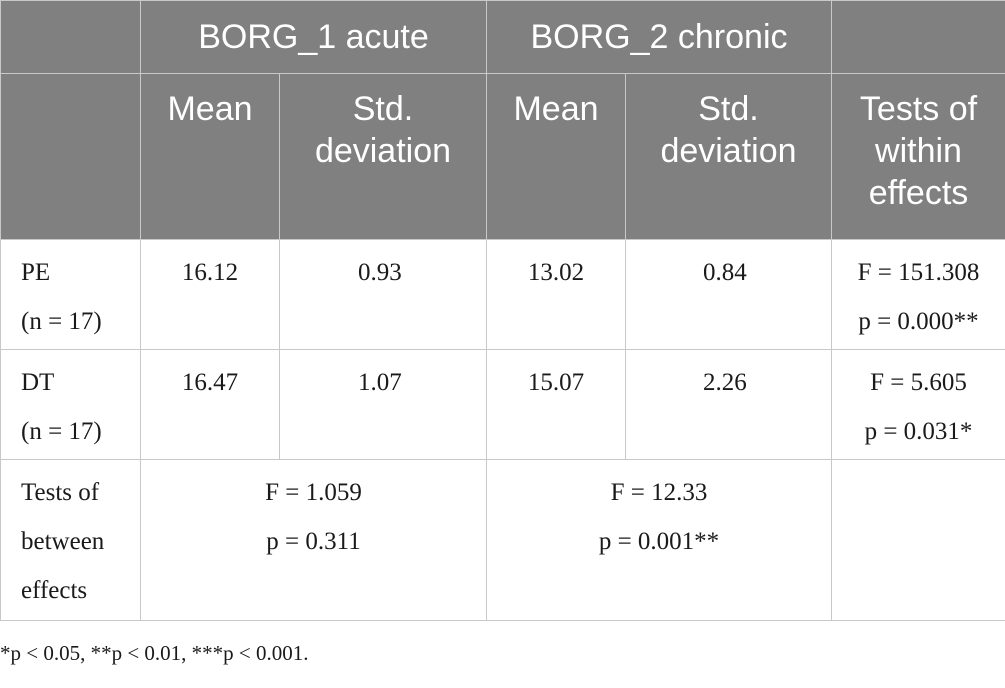 This screenshot has height=688, width=1005. What do you see at coordinates (918, 193) in the screenshot?
I see `header-within-line3: effects` at bounding box center [918, 193].